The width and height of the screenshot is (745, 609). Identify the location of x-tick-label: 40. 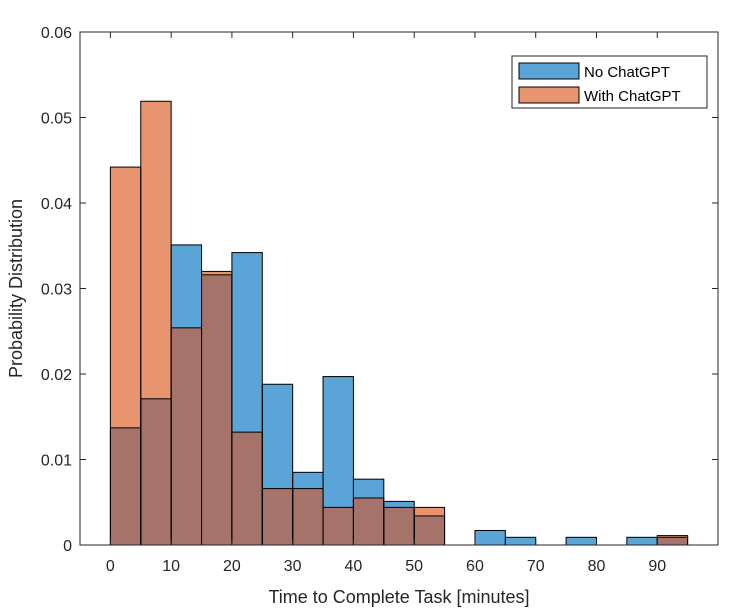
(354, 566).